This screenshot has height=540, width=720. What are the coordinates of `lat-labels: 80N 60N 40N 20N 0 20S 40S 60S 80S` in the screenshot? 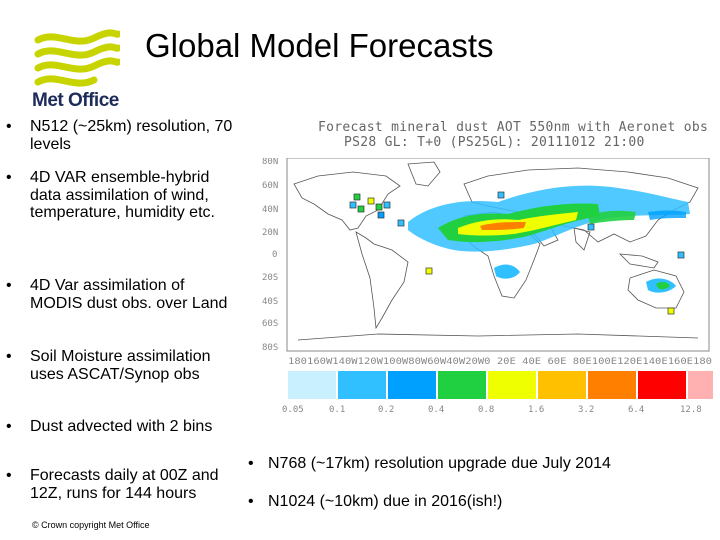 It's located at (270, 255).